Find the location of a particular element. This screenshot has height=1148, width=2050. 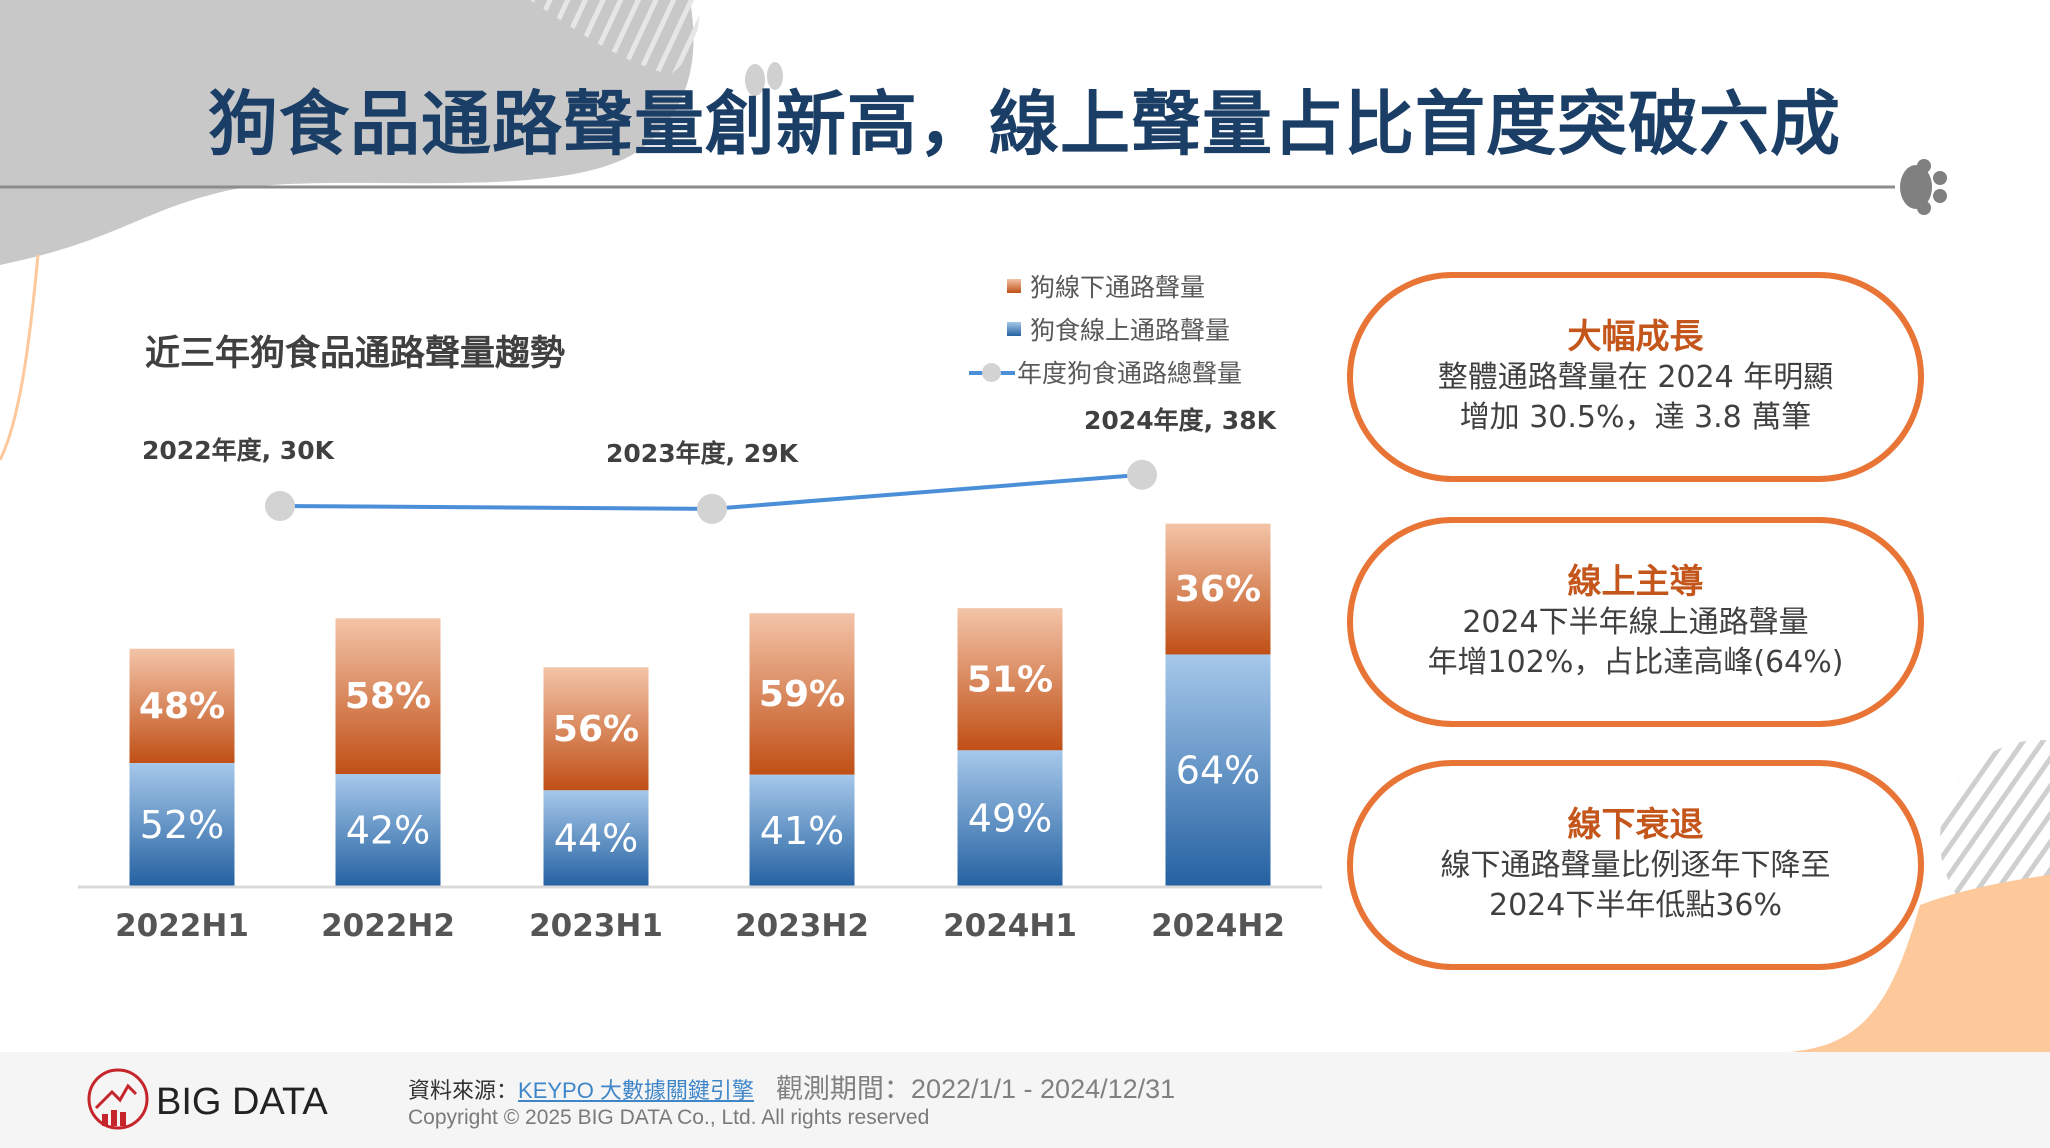

bar-online-2022H1 is located at coordinates (182, 825).